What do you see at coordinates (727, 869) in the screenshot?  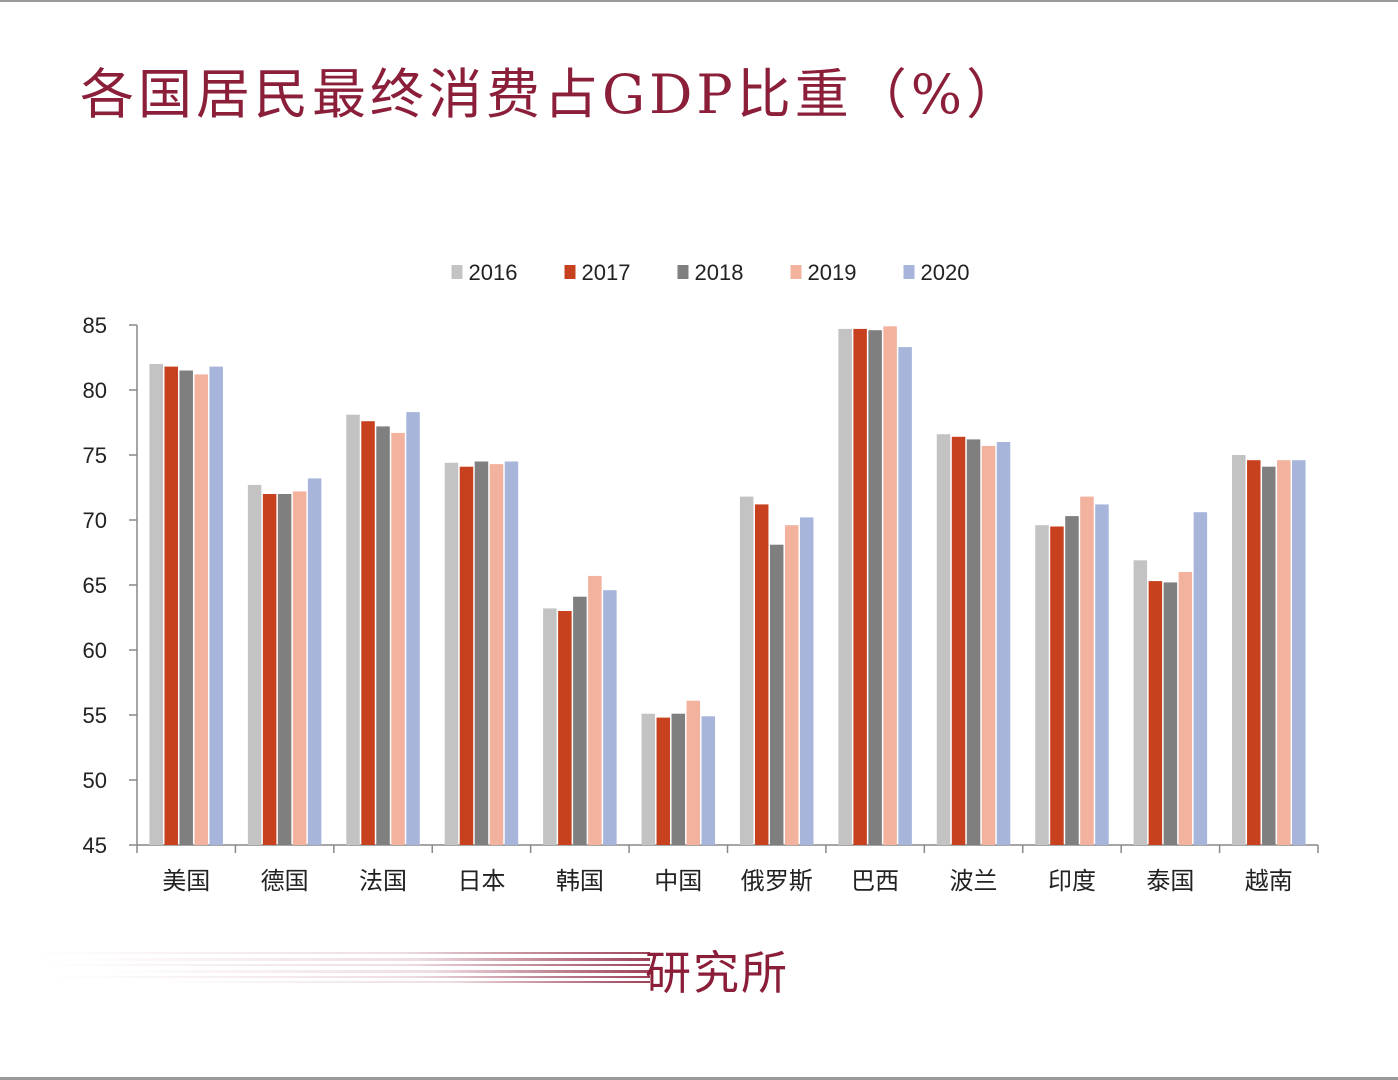 I see `x-axis: 美国 德国 法国 日本 韩国 中国 俄罗斯 巴西 波兰 印度 泰国 越南` at bounding box center [727, 869].